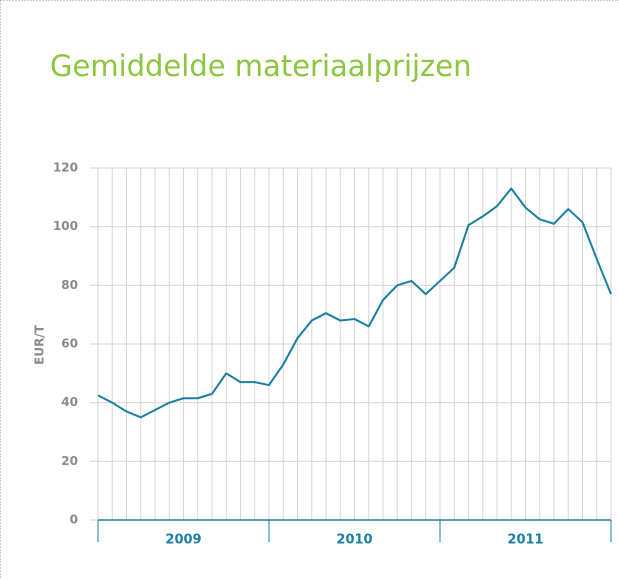 The image size is (619, 579). Describe the element at coordinates (261, 66) in the screenshot. I see `chart-title: Gemiddelde materiaalprijzen` at that location.